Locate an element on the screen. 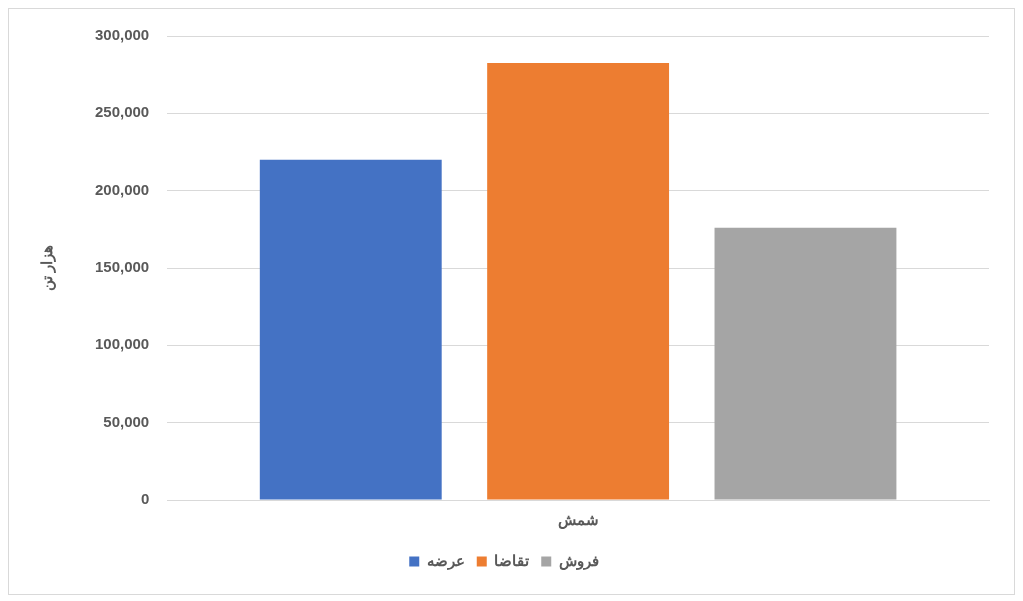  y-tick-label: 50,000 is located at coordinates (126, 421).